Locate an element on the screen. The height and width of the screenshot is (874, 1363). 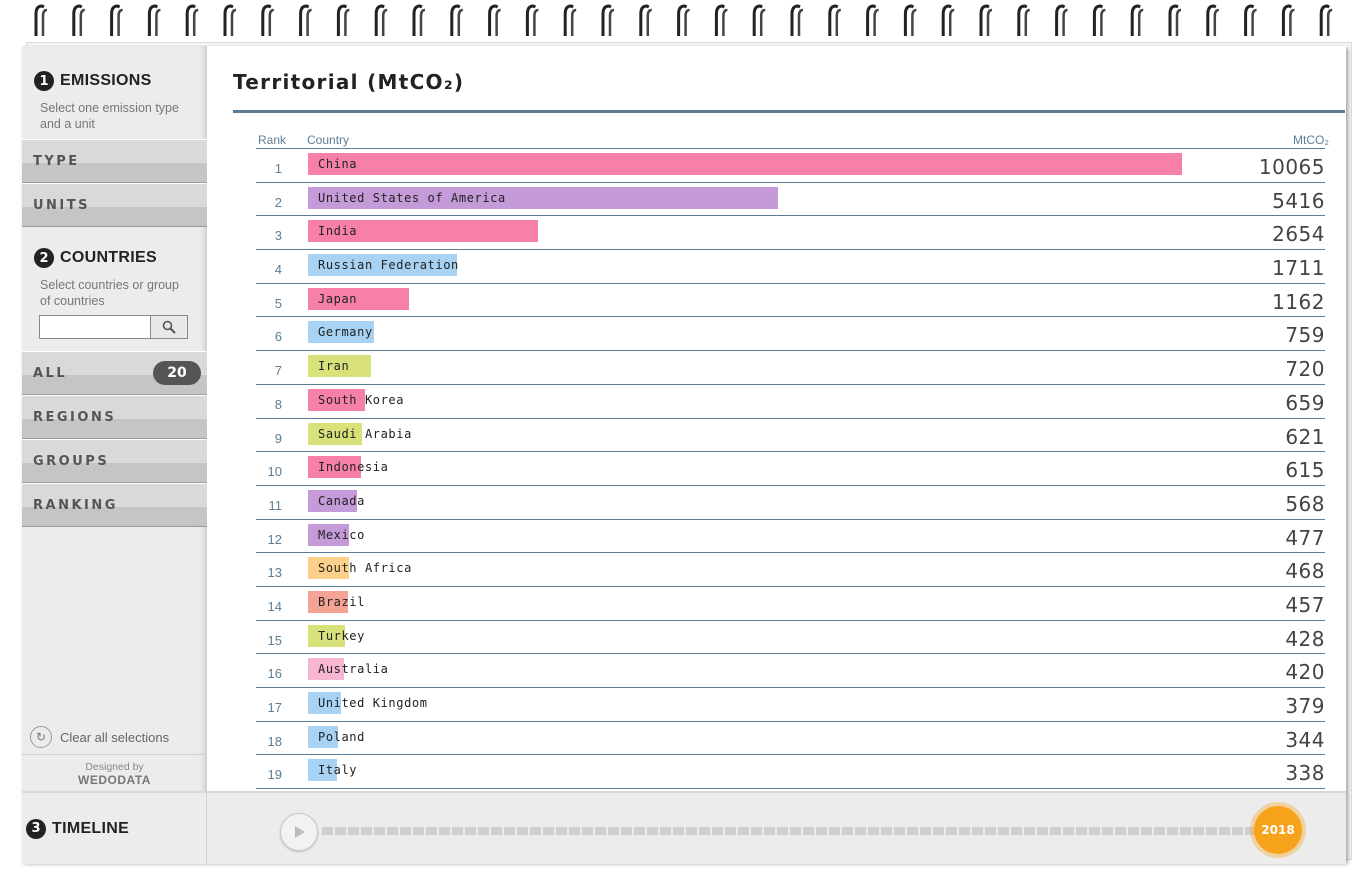
countries-title: COUNTRIES is located at coordinates (108, 257).